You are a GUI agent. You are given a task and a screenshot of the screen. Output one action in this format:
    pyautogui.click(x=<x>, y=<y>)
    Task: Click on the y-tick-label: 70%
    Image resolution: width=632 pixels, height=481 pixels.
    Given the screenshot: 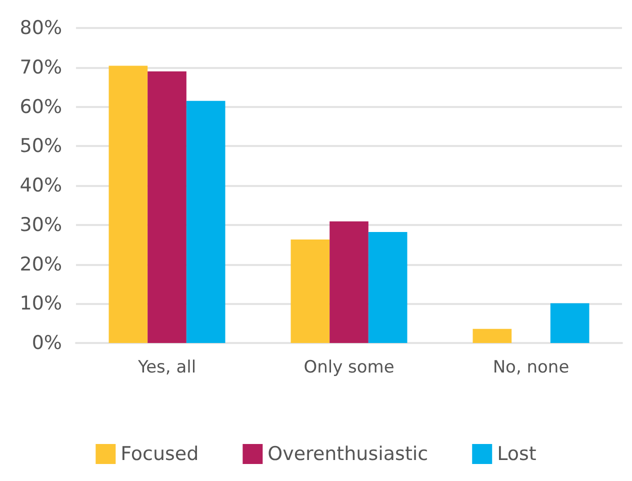 What is the action you would take?
    pyautogui.click(x=41, y=67)
    